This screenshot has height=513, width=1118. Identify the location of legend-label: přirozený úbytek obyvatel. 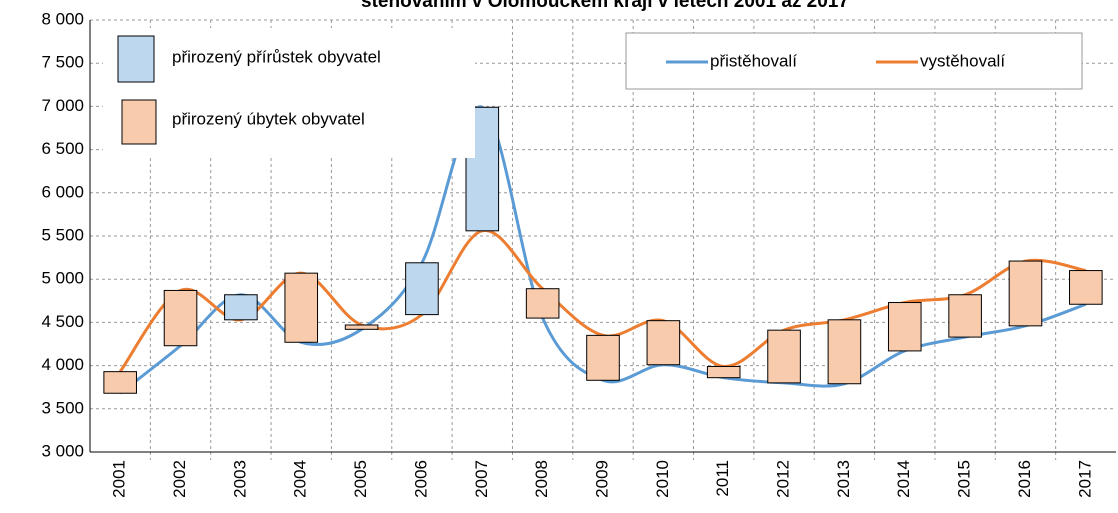
(268, 118).